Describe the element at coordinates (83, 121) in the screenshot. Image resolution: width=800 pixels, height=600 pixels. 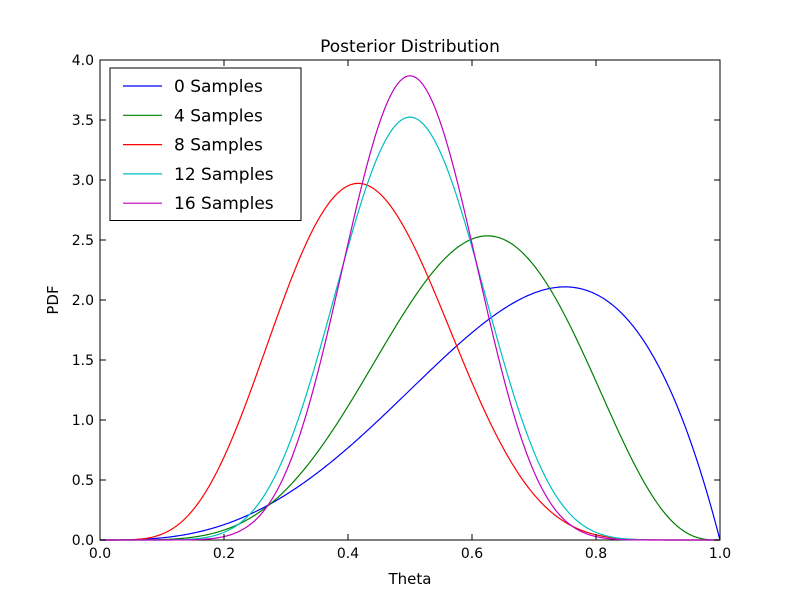
I see `y-tick-label: 3.5` at that location.